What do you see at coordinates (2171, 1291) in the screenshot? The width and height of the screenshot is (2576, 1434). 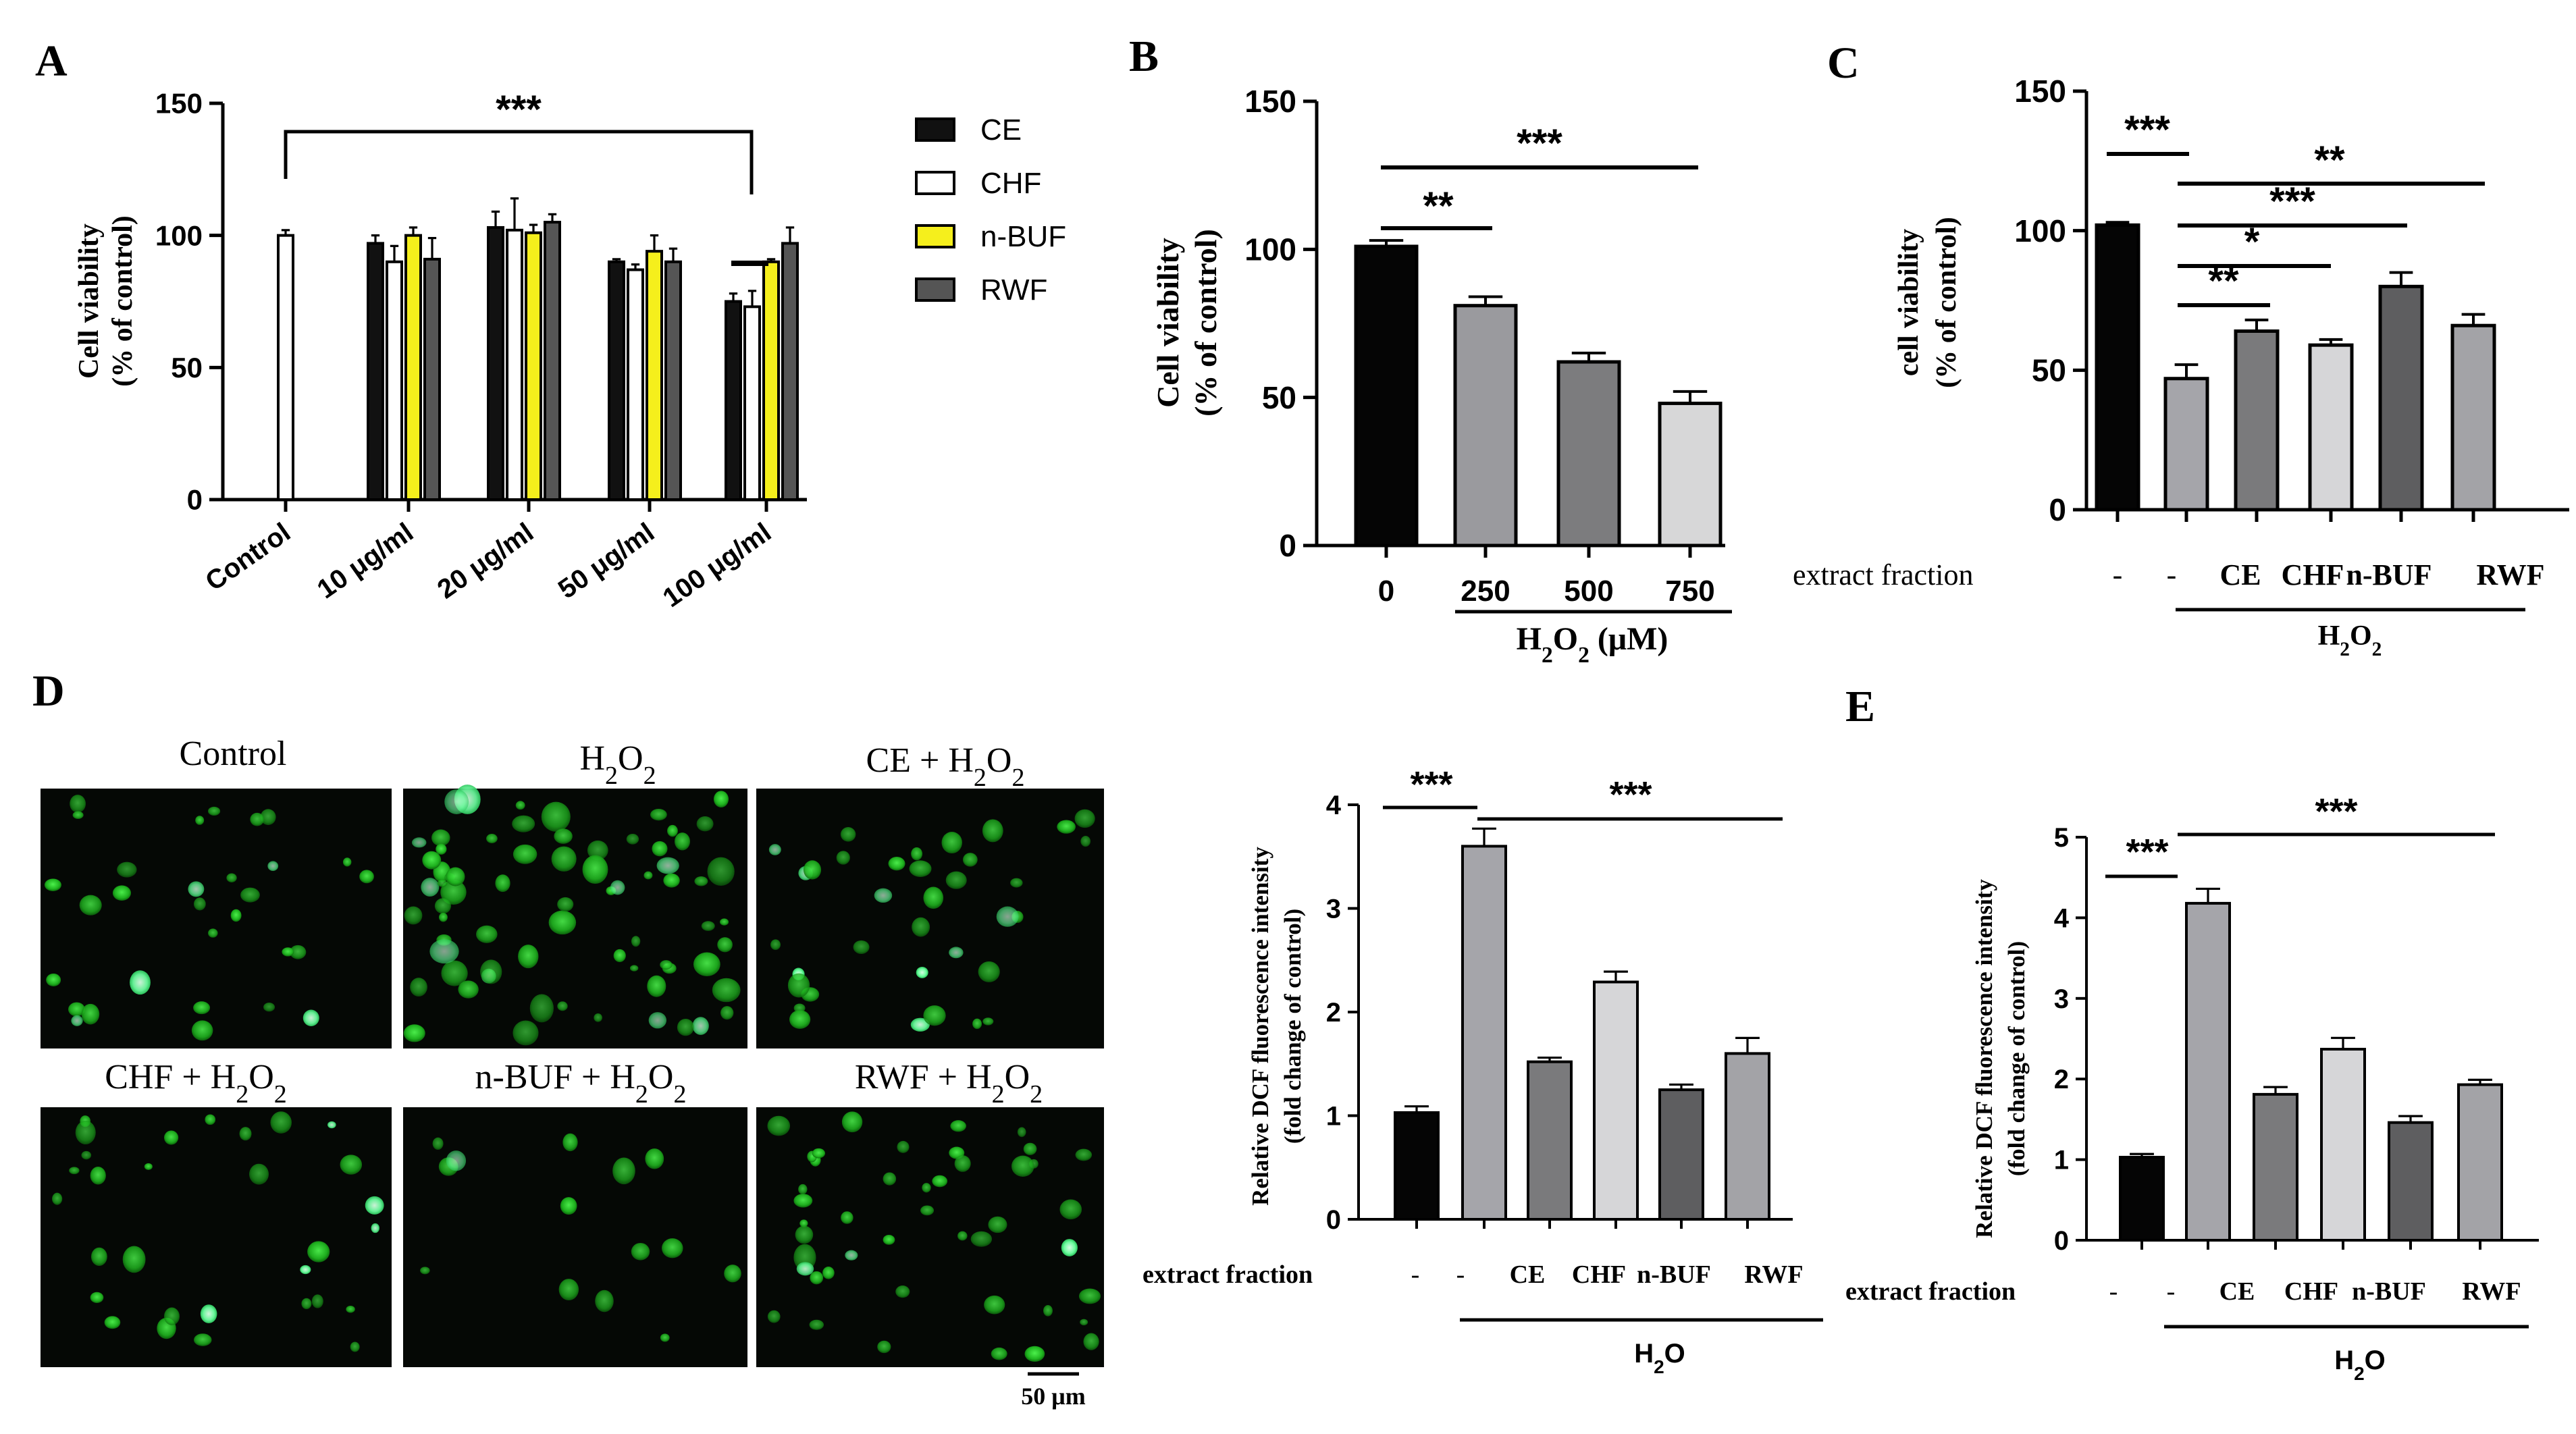 I see `x-tick-label: -` at bounding box center [2171, 1291].